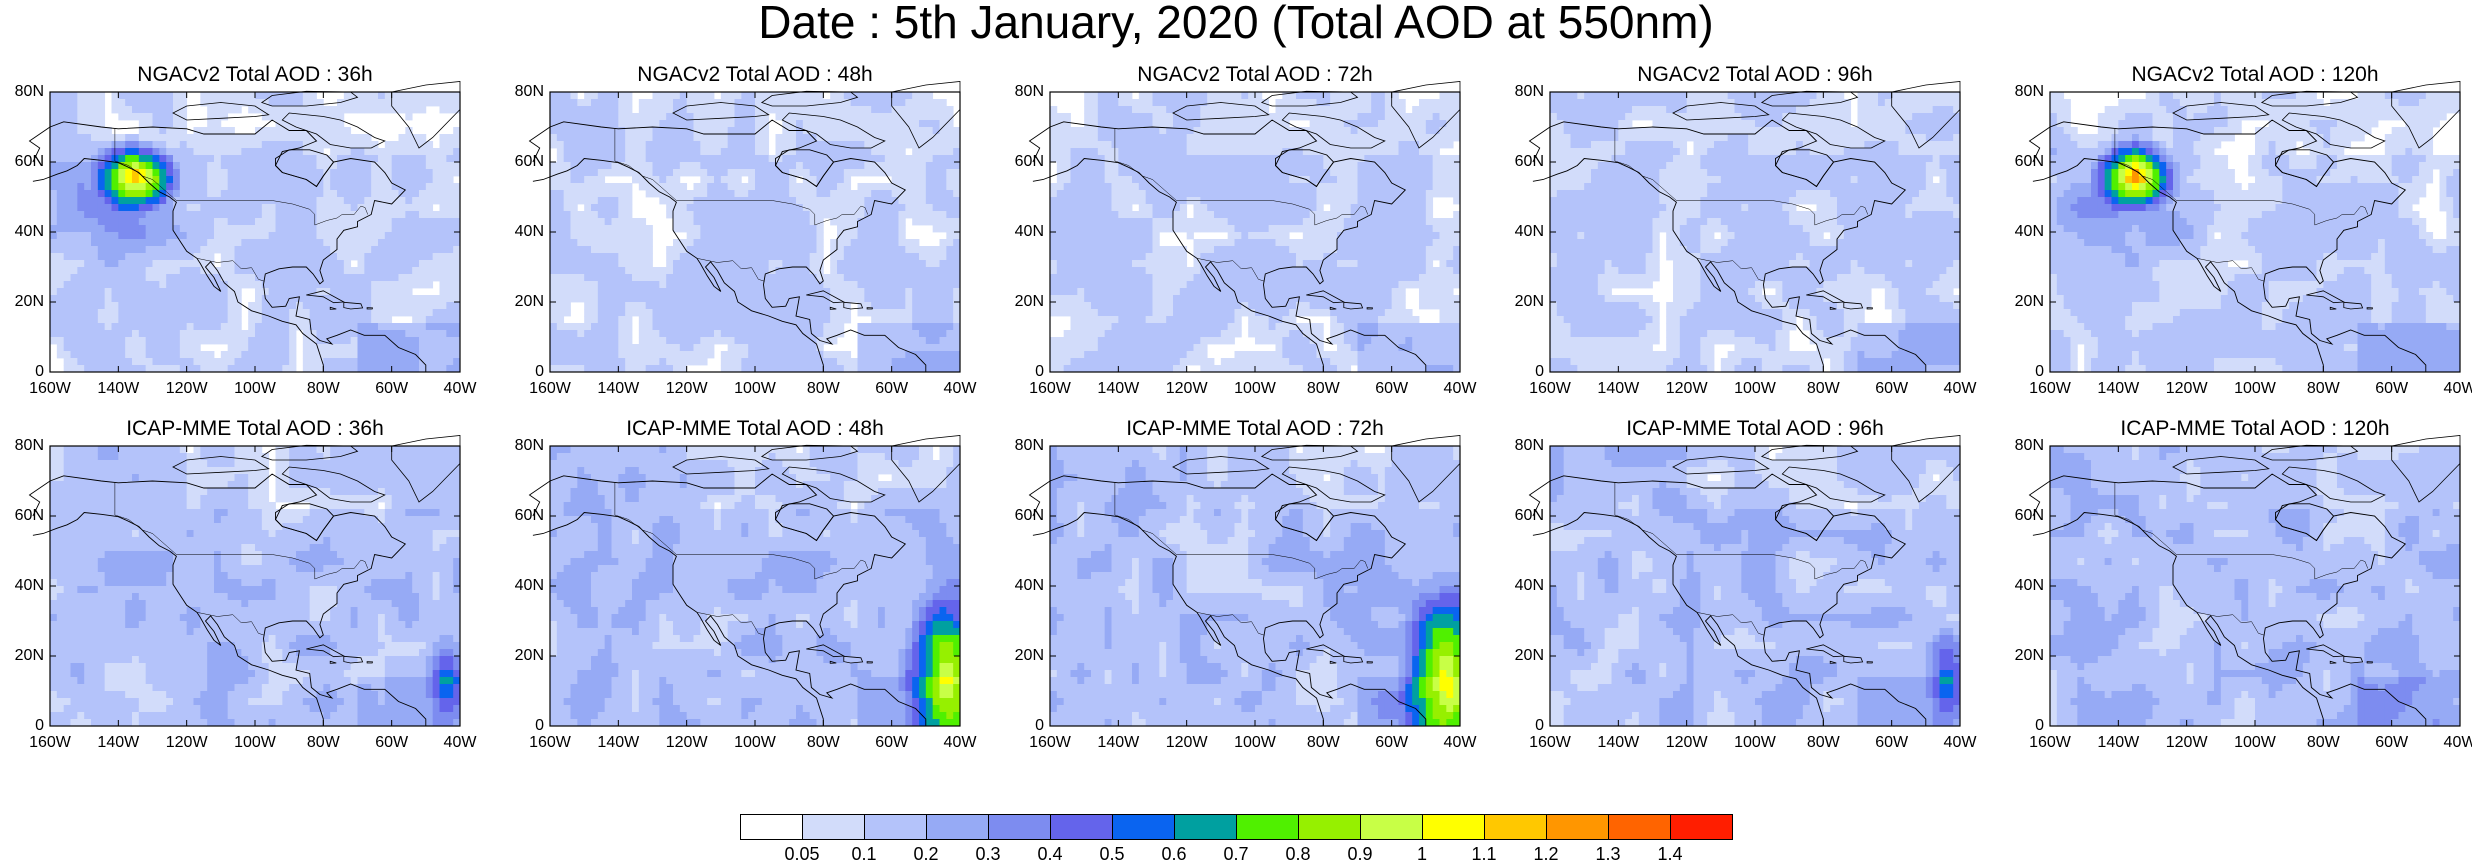 Image resolution: width=2472 pixels, height=864 pixels. I want to click on colorbar-label: 1, so click(1422, 854).